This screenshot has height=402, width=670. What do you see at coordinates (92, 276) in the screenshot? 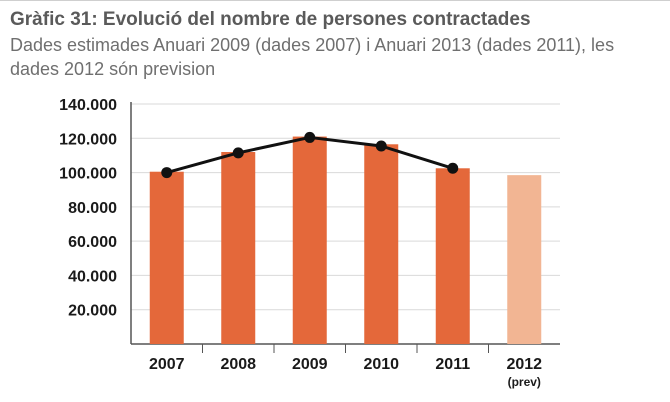
I see `y-tick-label: 40.000` at bounding box center [92, 276].